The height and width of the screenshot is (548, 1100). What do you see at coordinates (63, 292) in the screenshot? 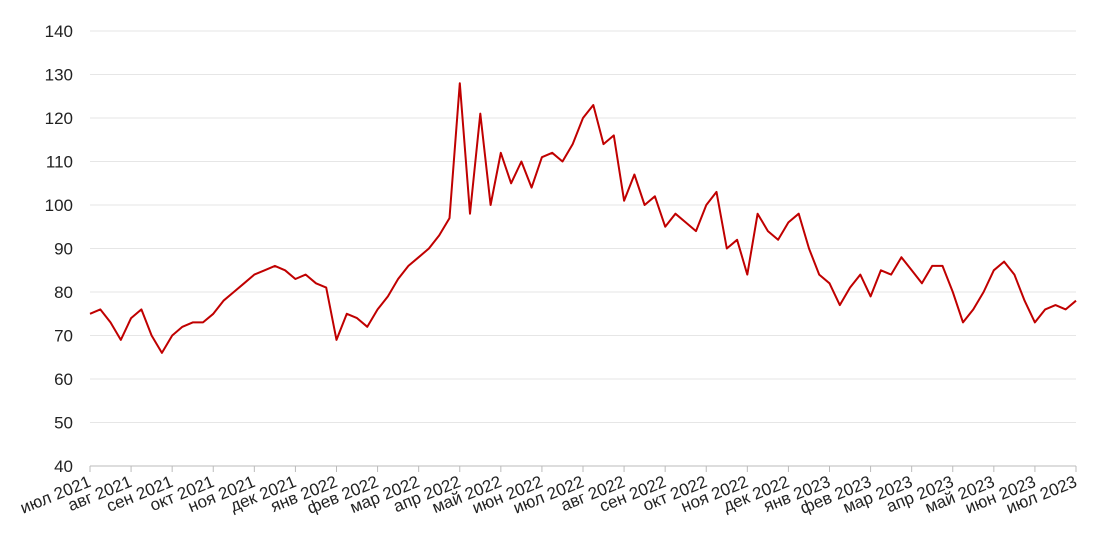
I see `y-tick-label: 80` at bounding box center [63, 292].